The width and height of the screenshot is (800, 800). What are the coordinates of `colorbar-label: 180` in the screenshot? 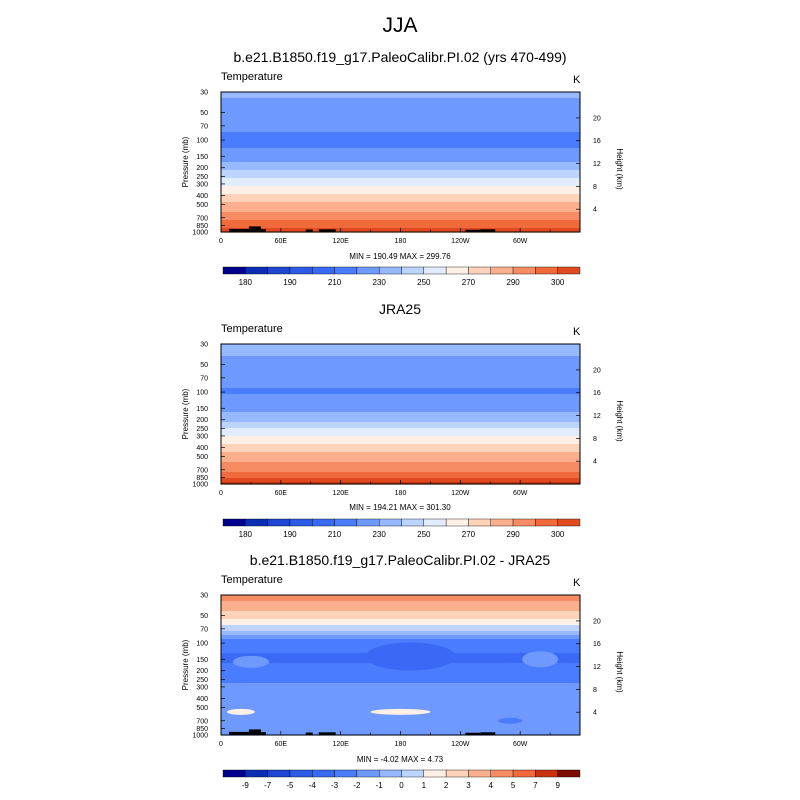 It's located at (246, 282).